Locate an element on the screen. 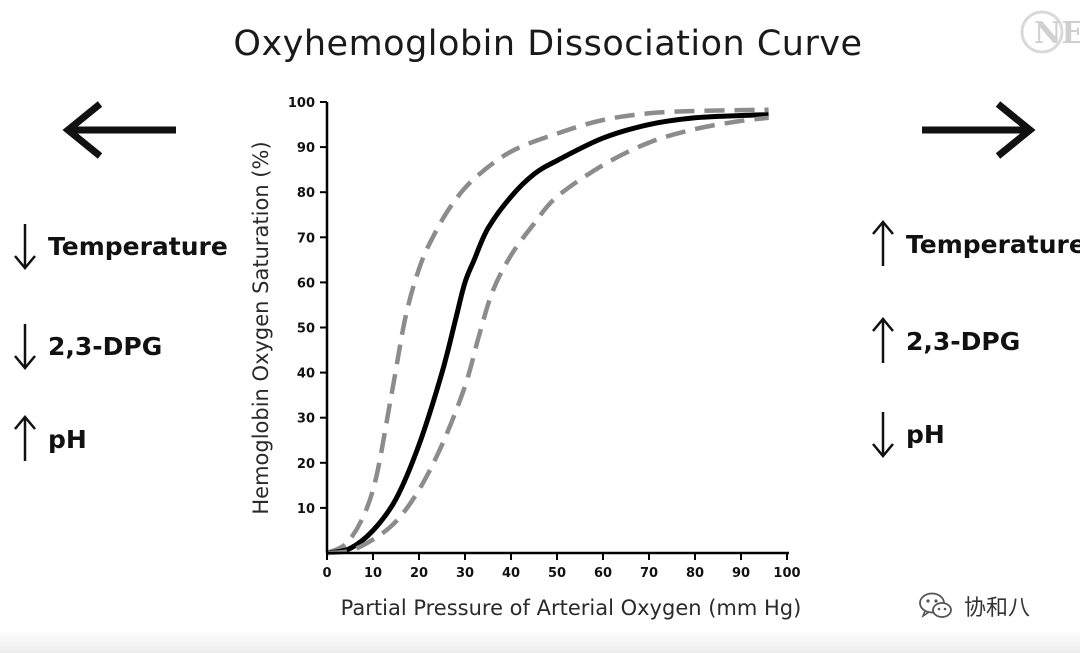 The image size is (1080, 653). watermark: 协和八 is located at coordinates (974, 606).